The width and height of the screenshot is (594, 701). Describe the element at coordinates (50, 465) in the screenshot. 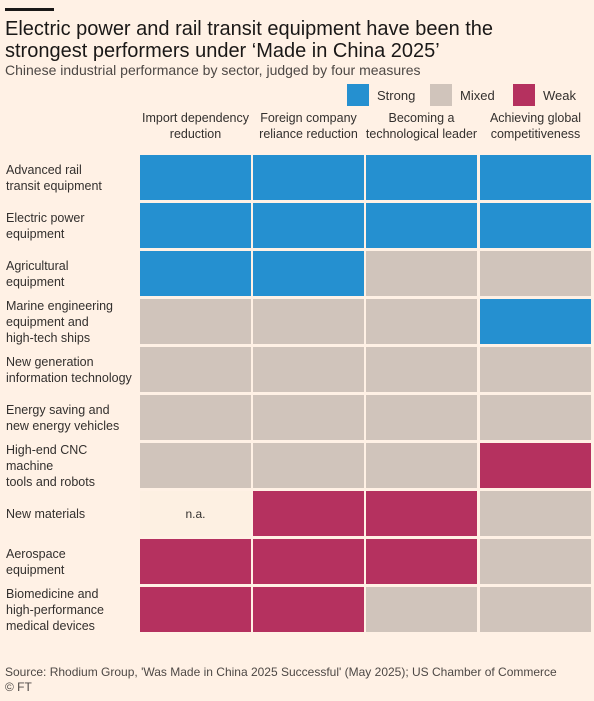

I see `row-label: High-end CNC machine tools and robots` at that location.